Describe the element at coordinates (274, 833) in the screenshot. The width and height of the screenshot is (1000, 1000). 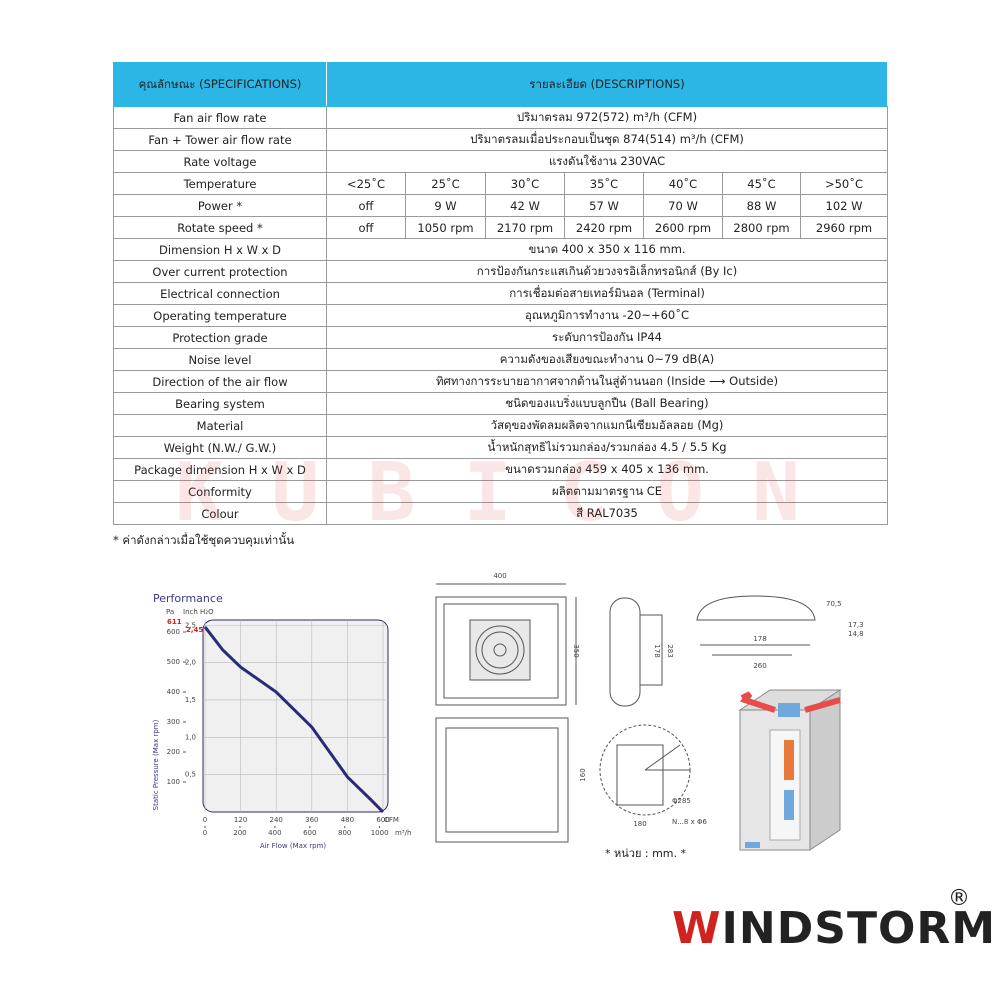
I see `x2-tick-label: 400` at that location.